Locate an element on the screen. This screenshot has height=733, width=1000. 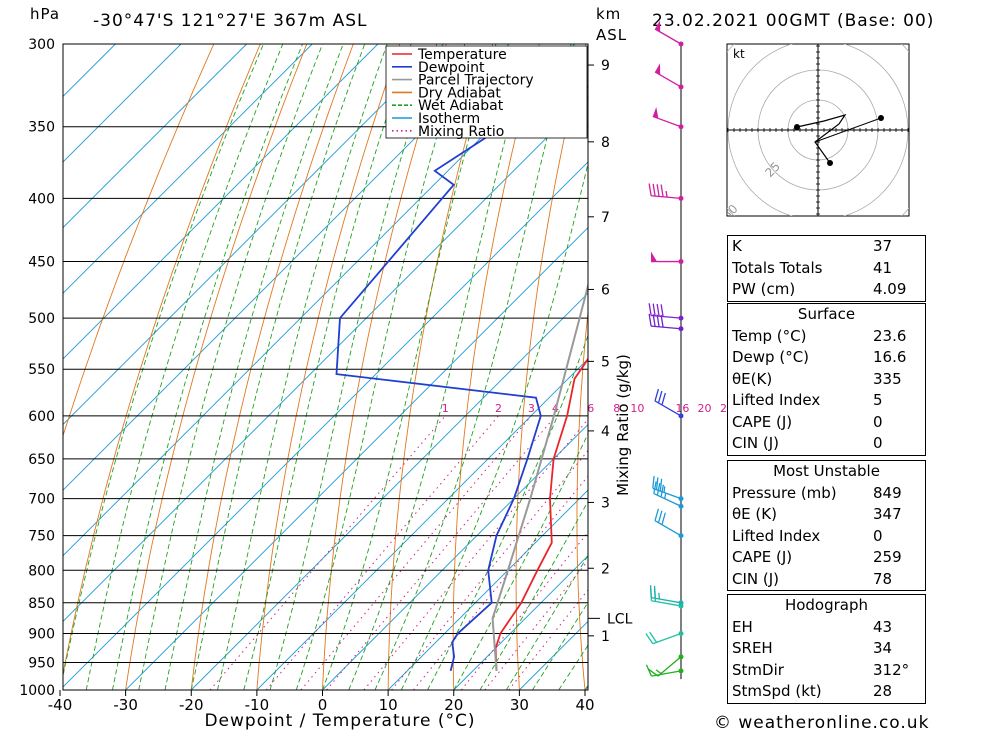
table-row: PW (cm) 4.09 is located at coordinates (826, 290).